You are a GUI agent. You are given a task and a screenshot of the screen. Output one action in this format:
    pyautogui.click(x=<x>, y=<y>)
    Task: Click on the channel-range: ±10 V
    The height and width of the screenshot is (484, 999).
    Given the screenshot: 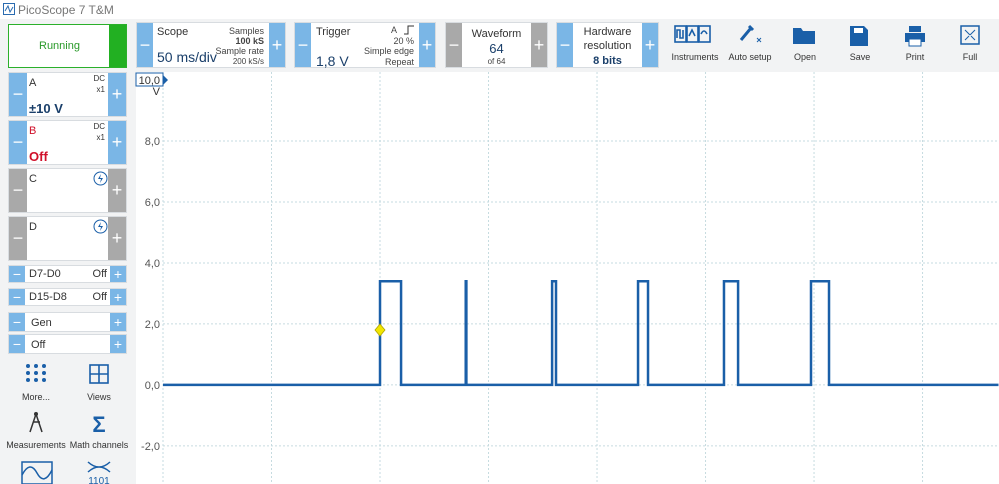 What is the action you would take?
    pyautogui.click(x=46, y=108)
    